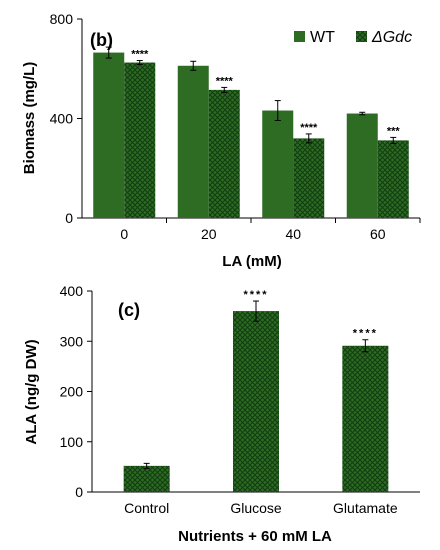 This screenshot has width=440, height=550. I want to click on y-tick-label: 800, so click(62, 19).